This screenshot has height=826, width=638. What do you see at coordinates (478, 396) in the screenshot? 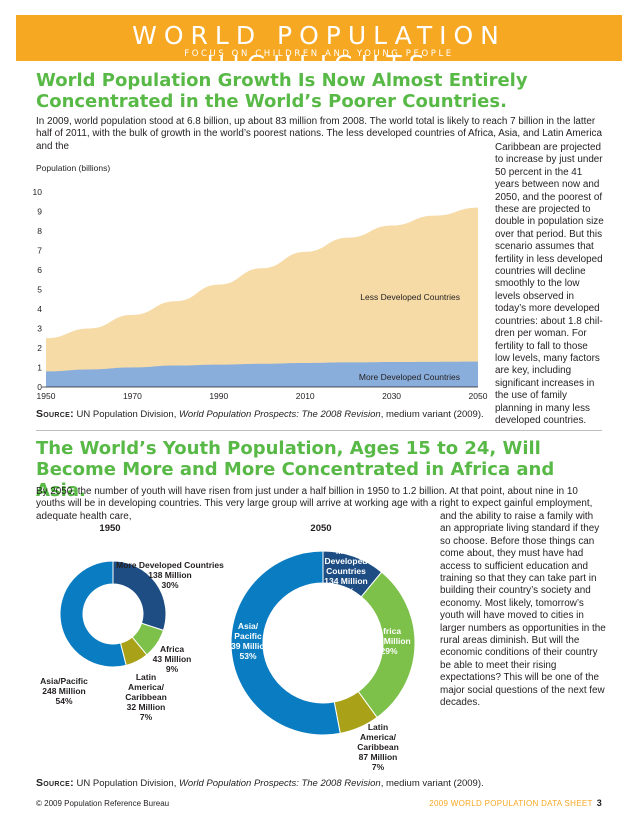
I see `x-tick-label: 2050` at bounding box center [478, 396].